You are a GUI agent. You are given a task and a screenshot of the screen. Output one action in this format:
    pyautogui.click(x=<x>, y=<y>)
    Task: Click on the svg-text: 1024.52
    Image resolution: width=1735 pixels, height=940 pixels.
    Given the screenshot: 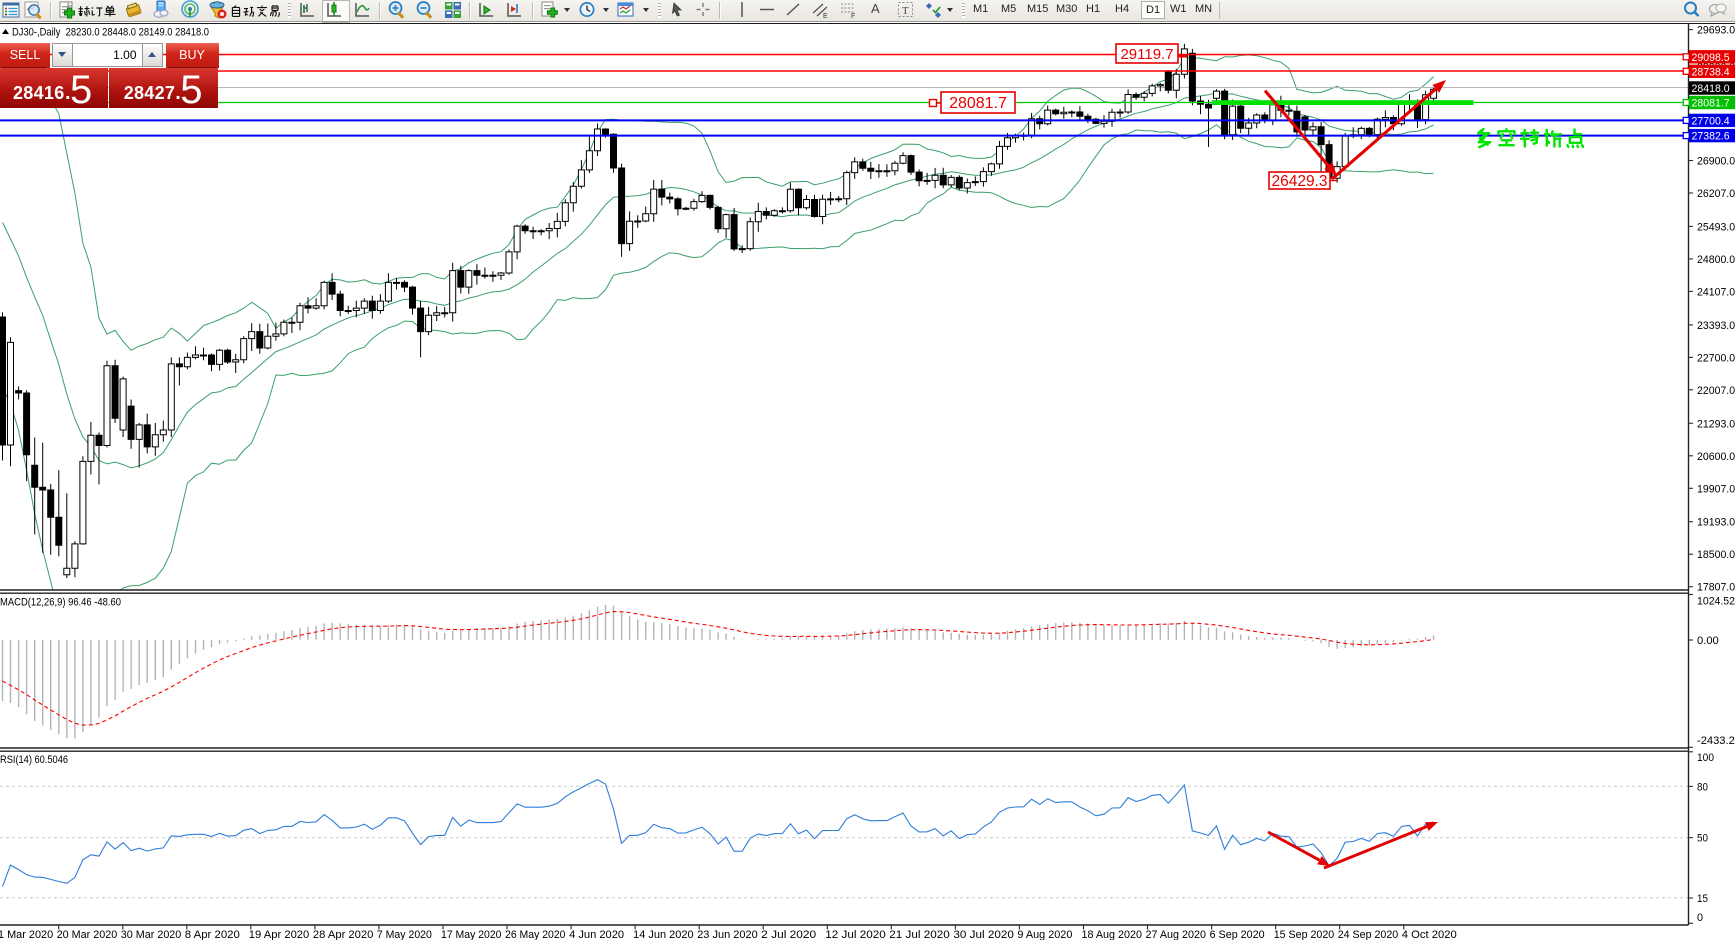 What is the action you would take?
    pyautogui.click(x=1716, y=602)
    